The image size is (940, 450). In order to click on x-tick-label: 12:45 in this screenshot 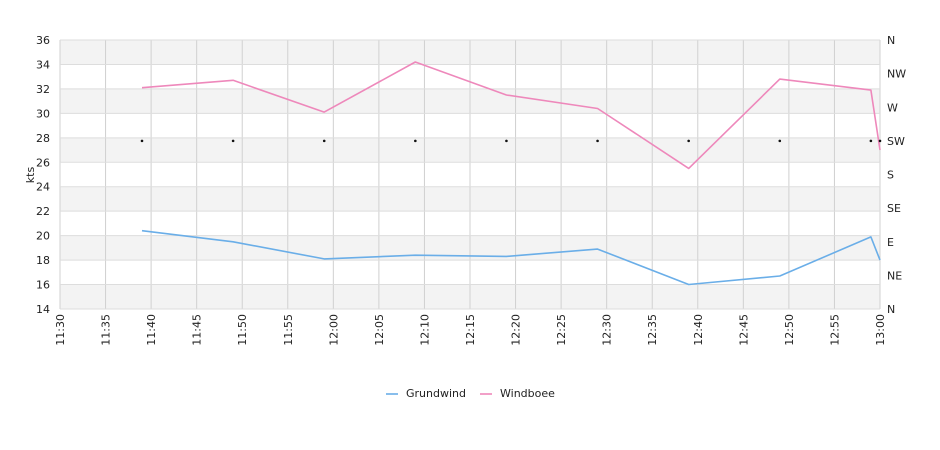, I will do `click(743, 330)`.